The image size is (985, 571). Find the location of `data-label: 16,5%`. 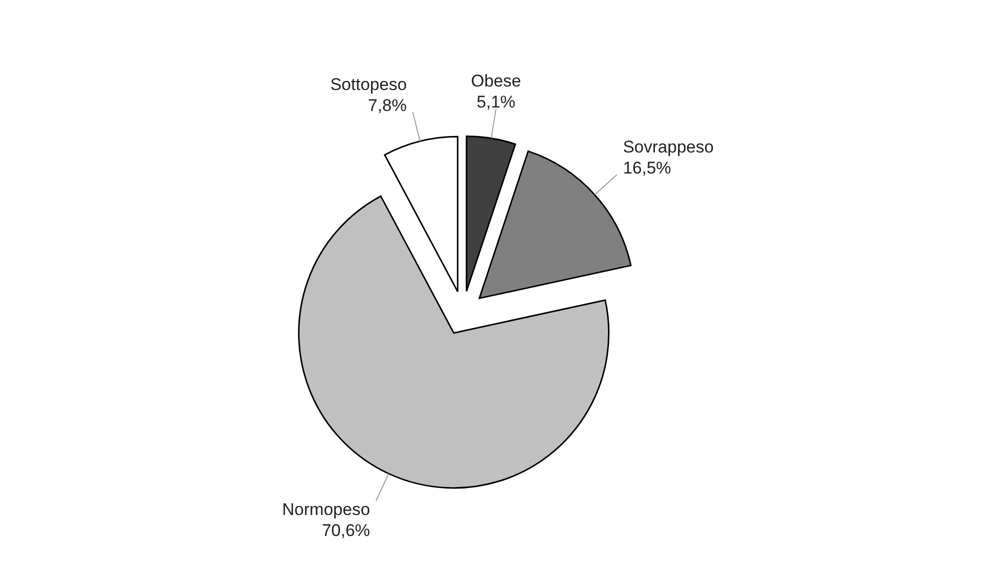

data-label: 16,5% is located at coordinates (647, 168).